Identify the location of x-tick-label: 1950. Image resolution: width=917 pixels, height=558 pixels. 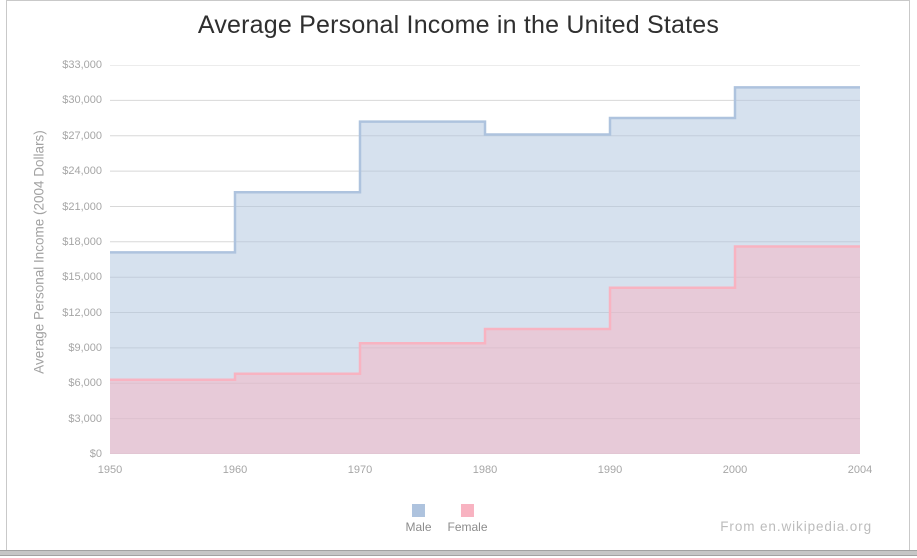
(110, 470).